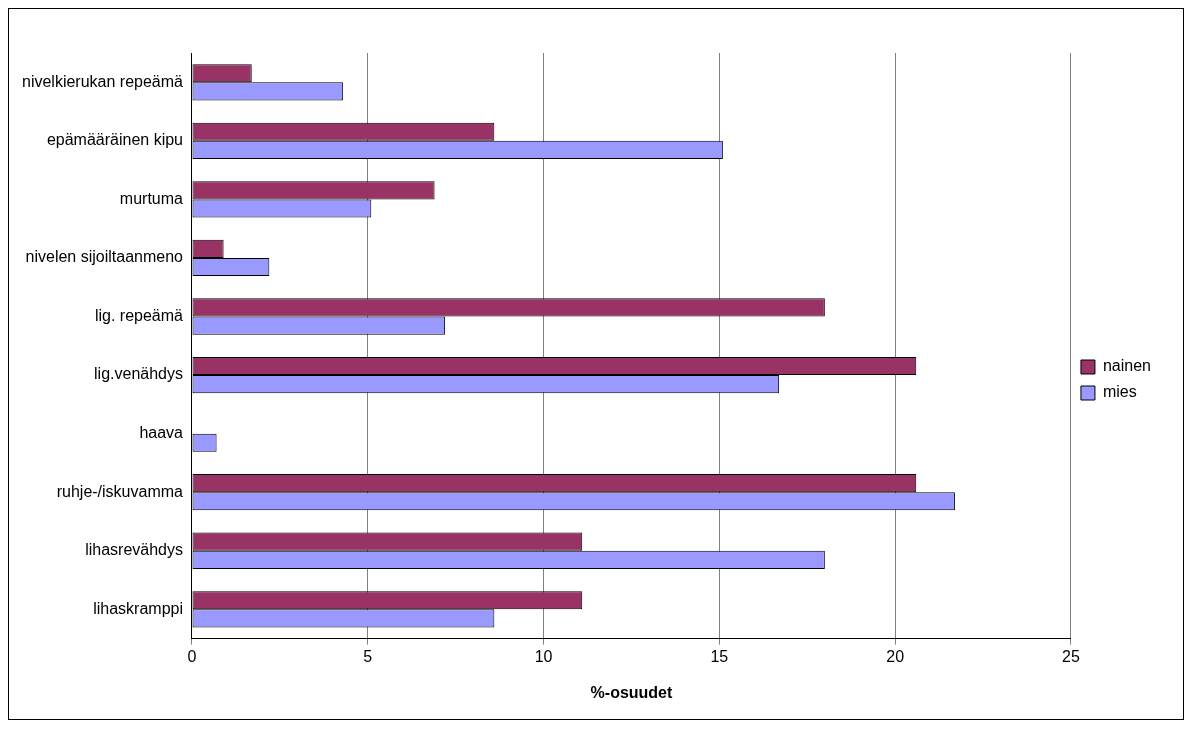 This screenshot has width=1195, height=731. What do you see at coordinates (1071, 656) in the screenshot?
I see `x-tick-label: 25` at bounding box center [1071, 656].